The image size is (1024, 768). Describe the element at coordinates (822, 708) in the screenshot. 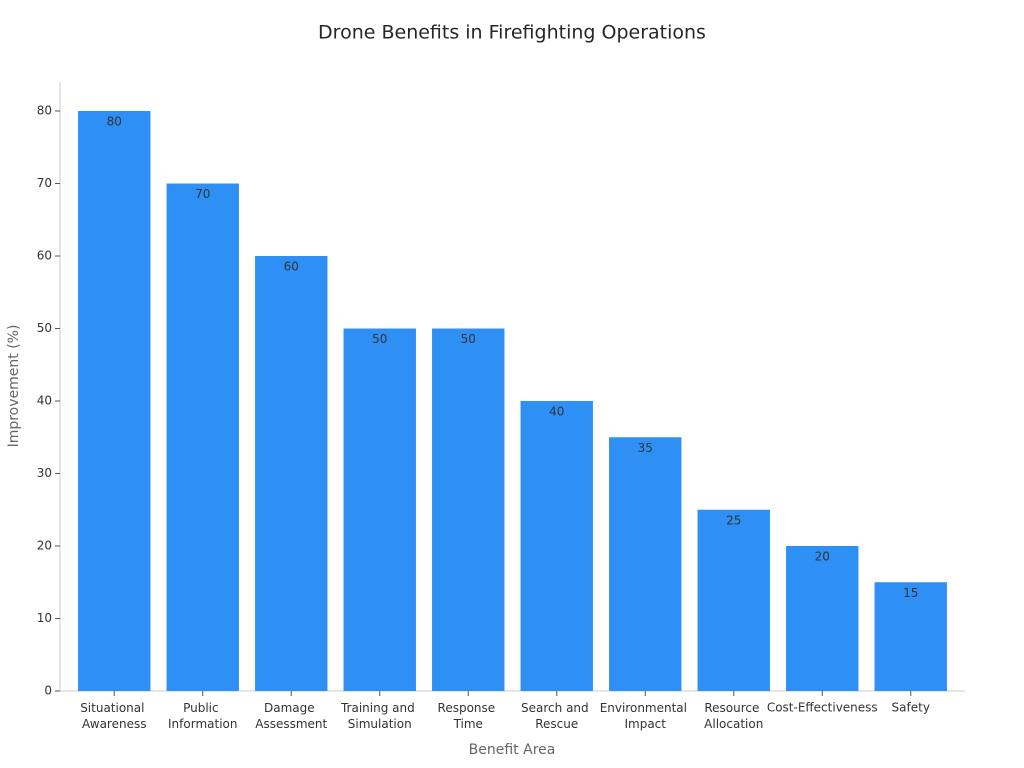

I see `x-tick-label: Cost-Effectiveness` at that location.